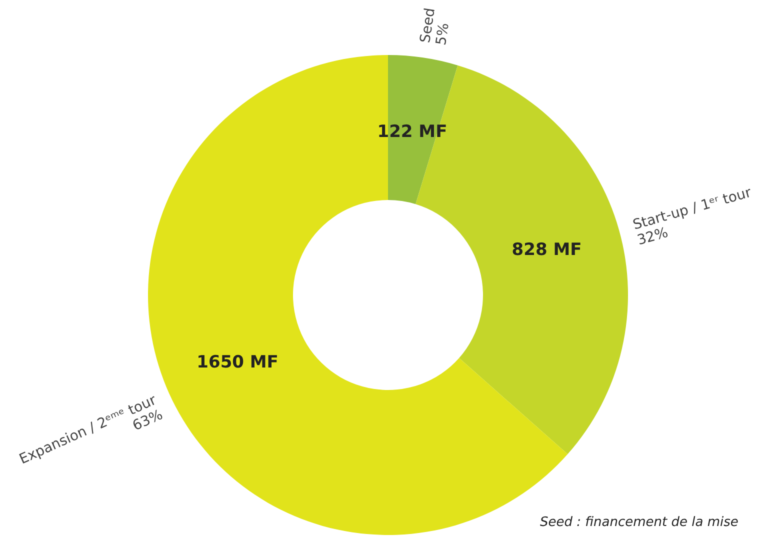 This screenshot has width=775, height=536. What do you see at coordinates (412, 132) in the screenshot?
I see `data-label: 122 MF` at bounding box center [412, 132].